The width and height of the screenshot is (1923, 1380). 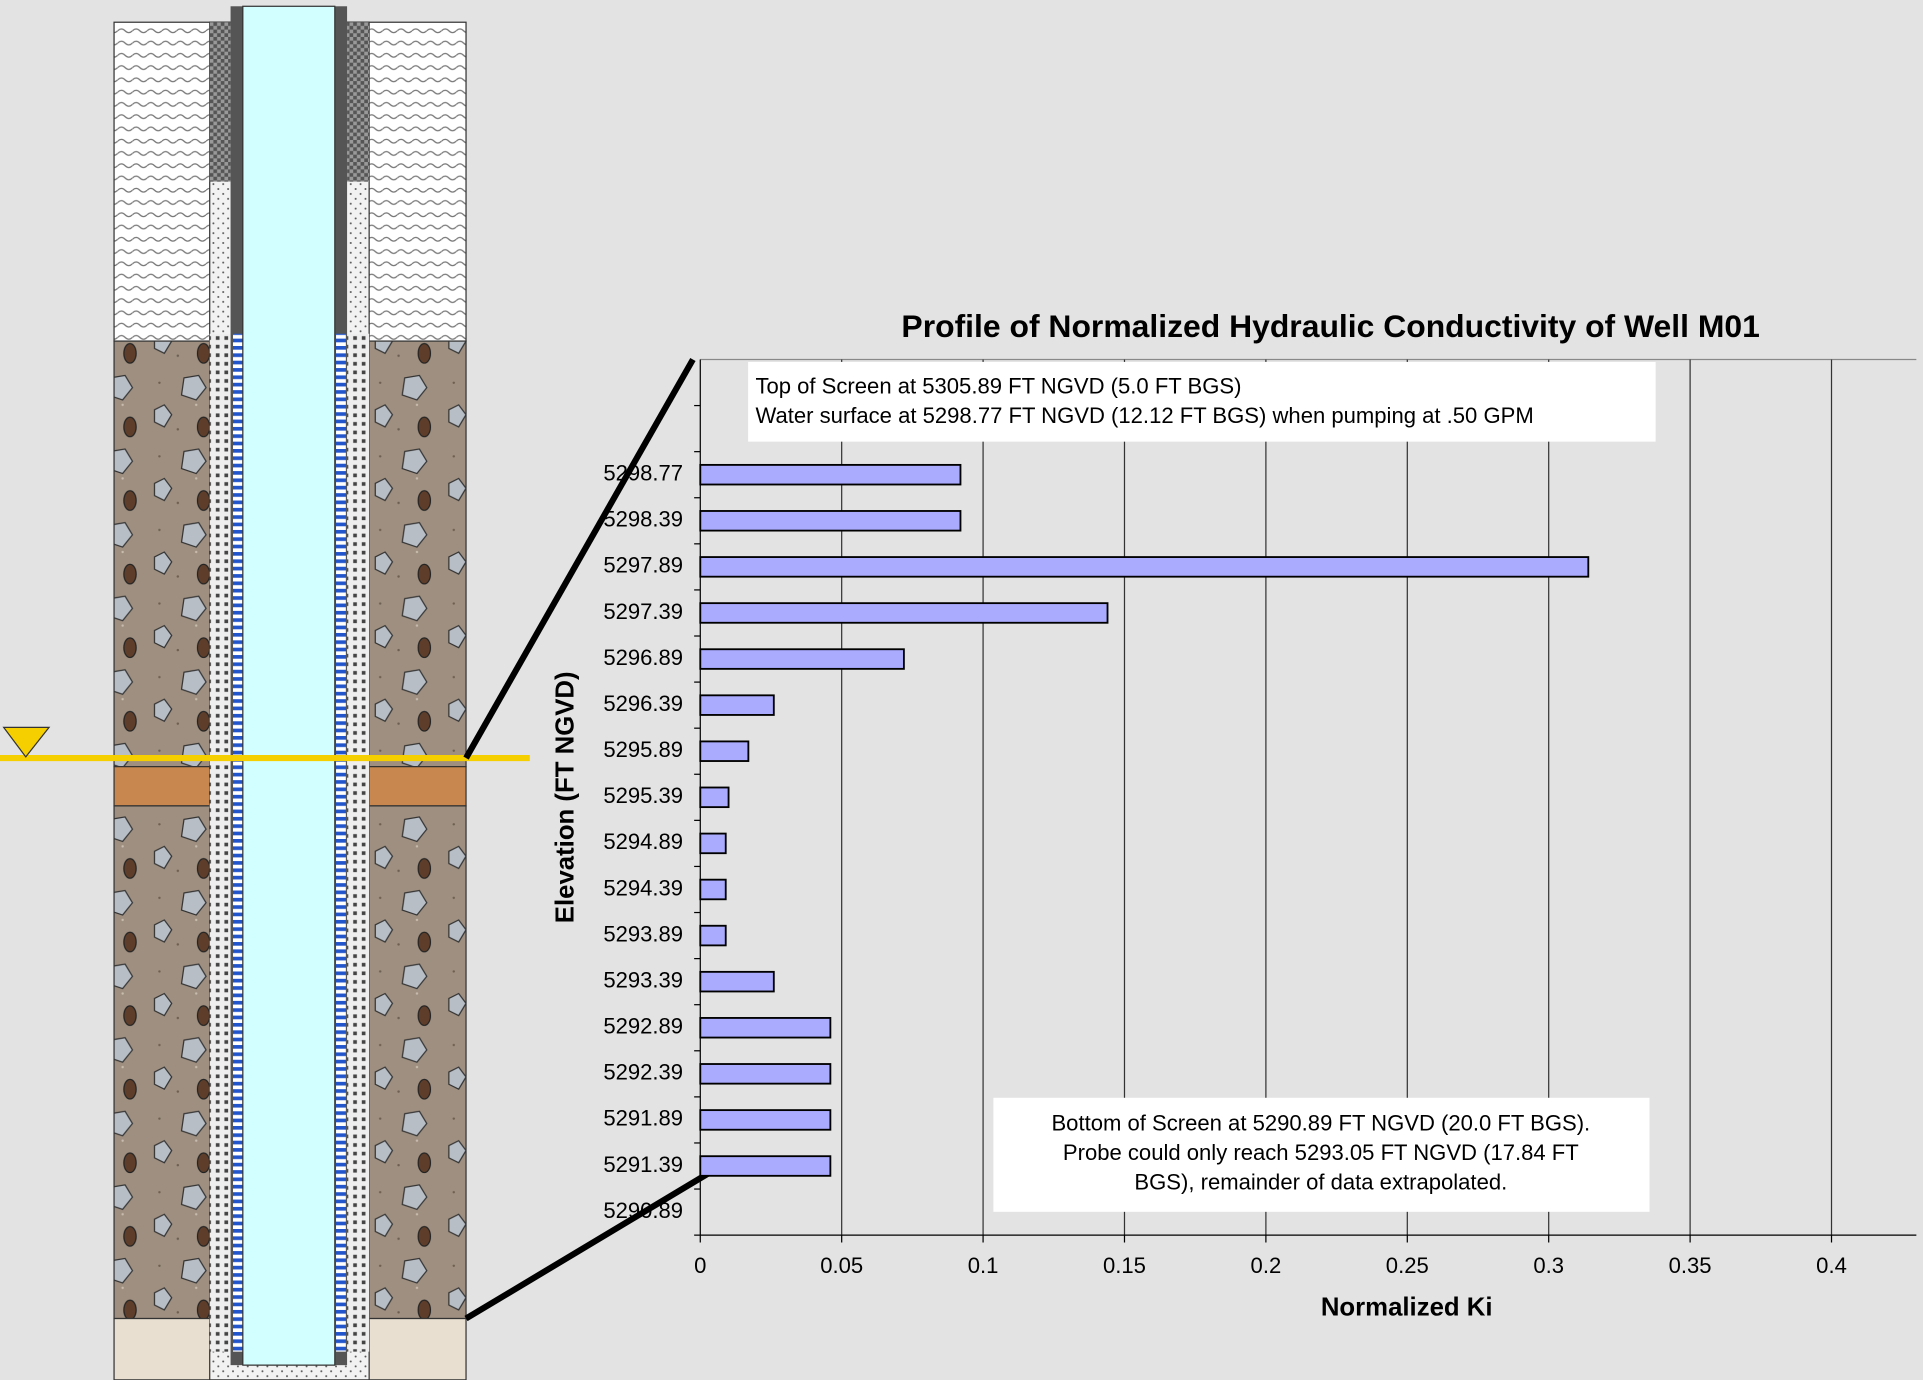 I want to click on x-tick-label: 0.3, so click(x=1548, y=1265).